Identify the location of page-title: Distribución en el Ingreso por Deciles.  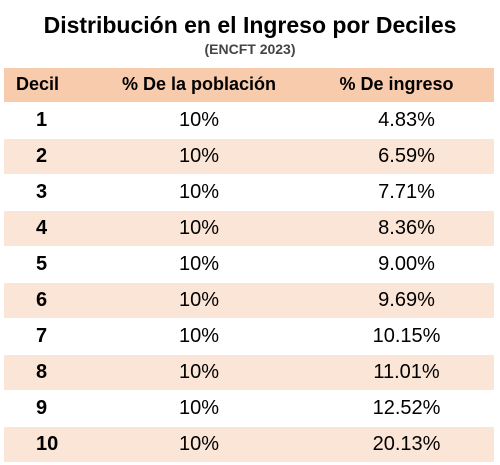
(250, 25).